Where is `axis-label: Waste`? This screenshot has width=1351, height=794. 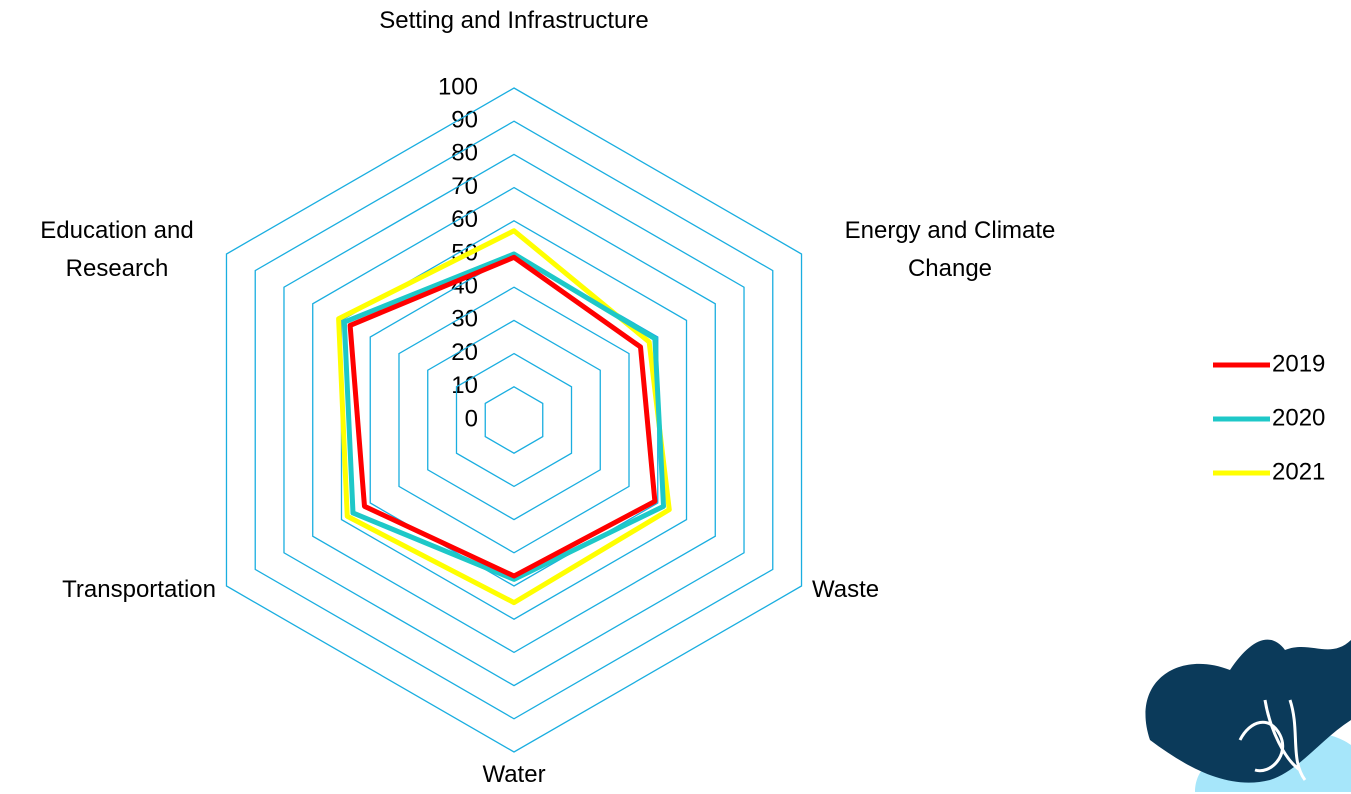 axis-label: Waste is located at coordinates (846, 589).